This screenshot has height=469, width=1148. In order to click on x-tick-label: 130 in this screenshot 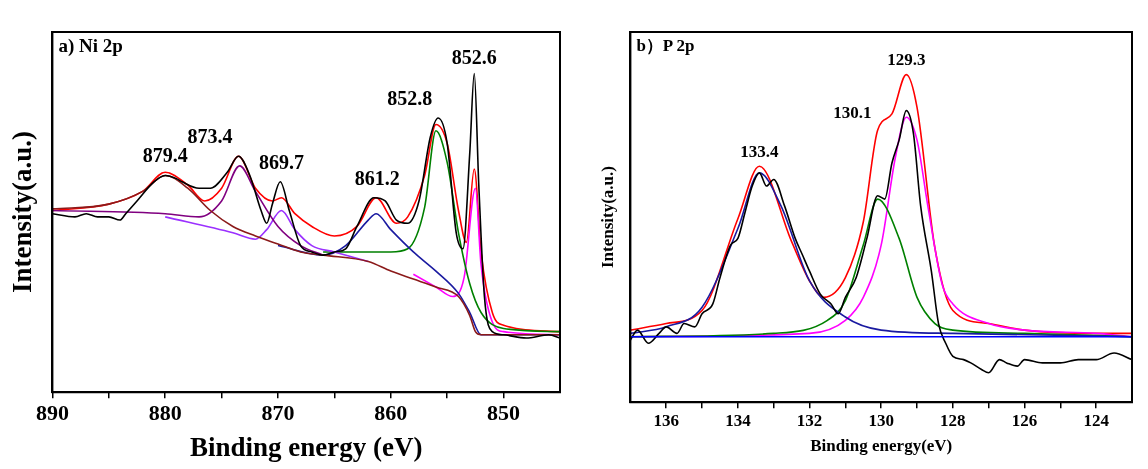, I will do `click(881, 420)`.